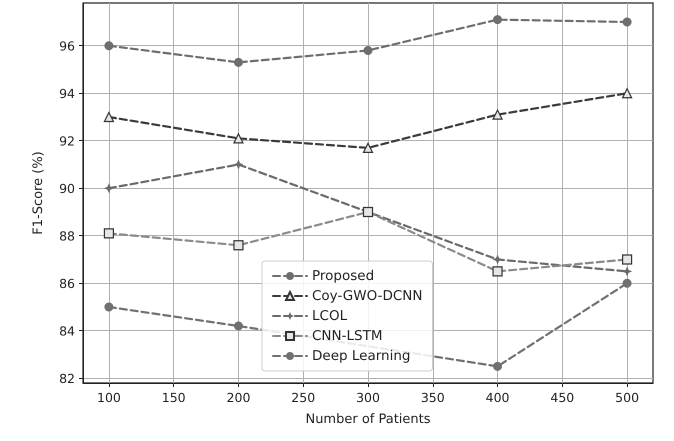 Image resolution: width=674 pixels, height=441 pixels. What do you see at coordinates (432, 397) in the screenshot?
I see `x-tick-label: 350` at bounding box center [432, 397].